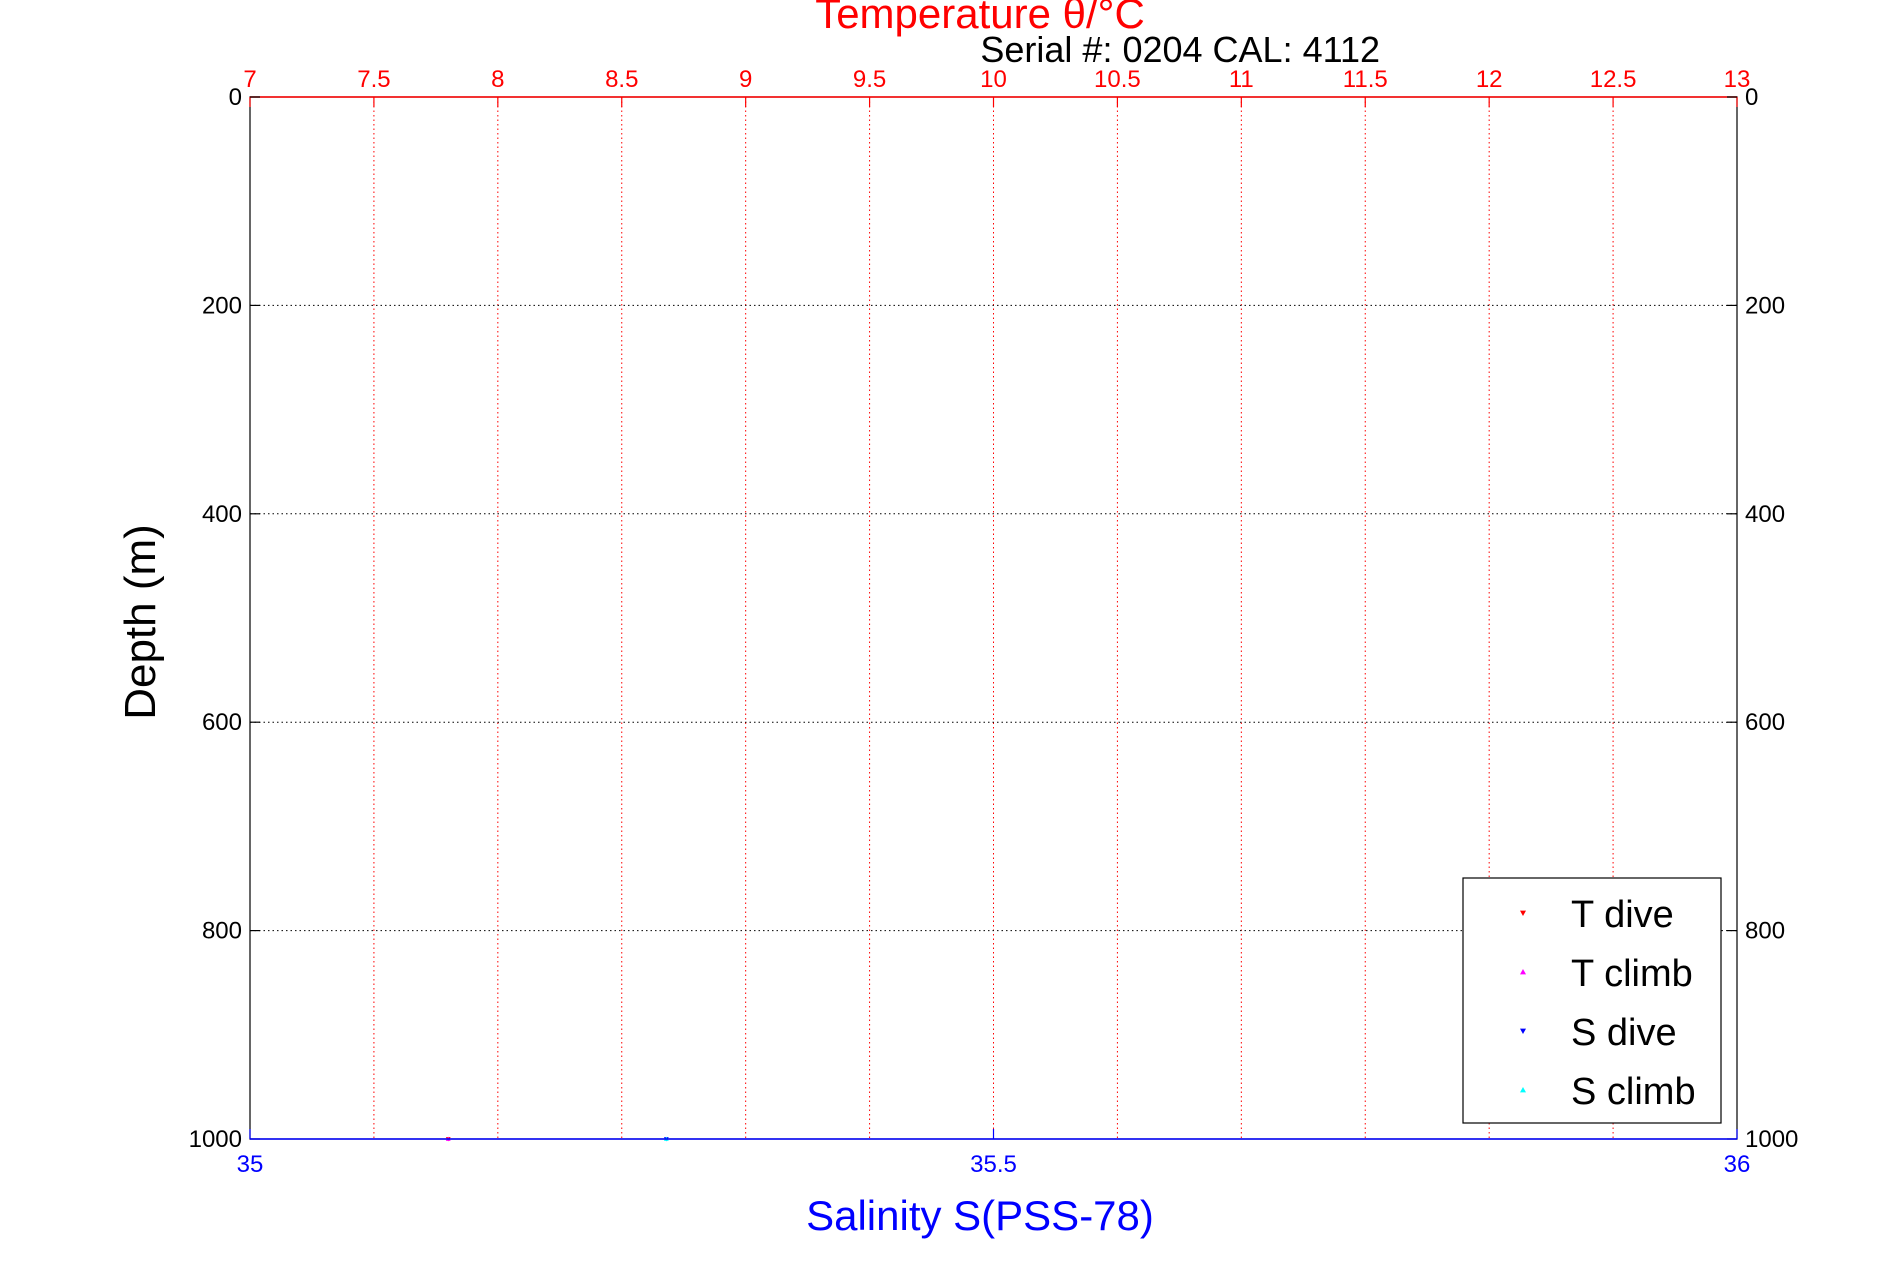  Describe the element at coordinates (1765, 931) in the screenshot. I see `depth-tick-label-right: 800` at that location.